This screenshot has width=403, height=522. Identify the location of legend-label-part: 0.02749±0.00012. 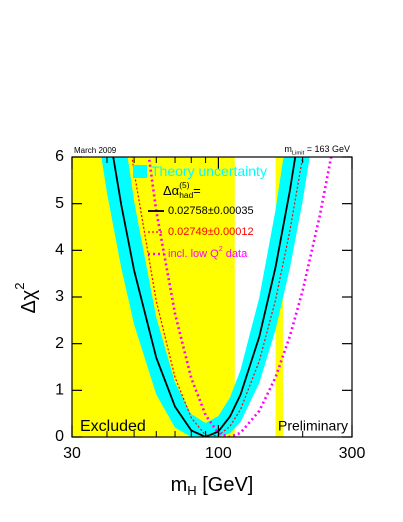
(211, 232).